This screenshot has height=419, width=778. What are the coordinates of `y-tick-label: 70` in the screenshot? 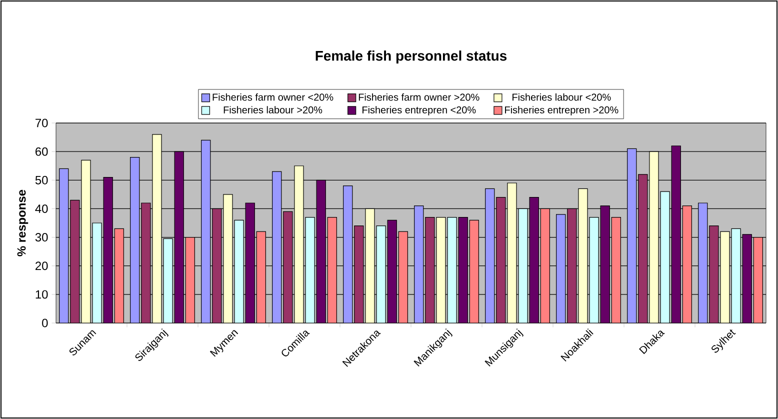 It's located at (42, 123).